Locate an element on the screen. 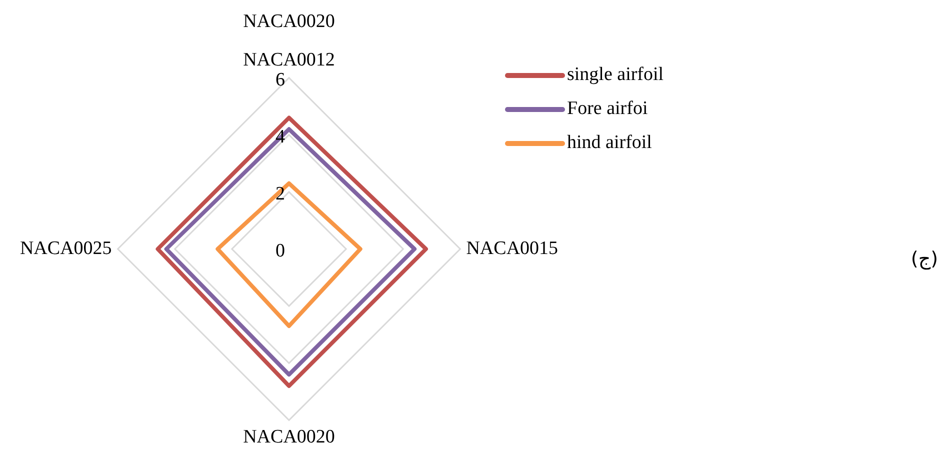  legend-label: single airfoil is located at coordinates (615, 74).